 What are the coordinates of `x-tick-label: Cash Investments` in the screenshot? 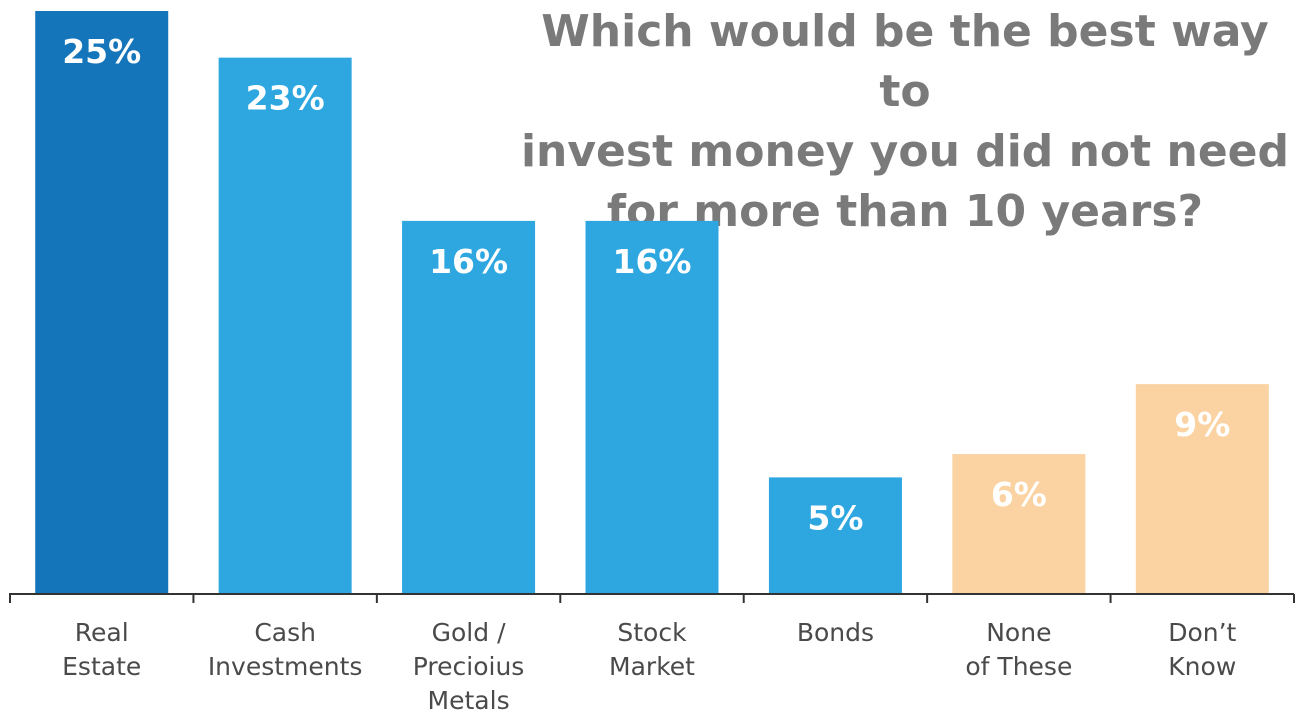 It's located at (285, 649).